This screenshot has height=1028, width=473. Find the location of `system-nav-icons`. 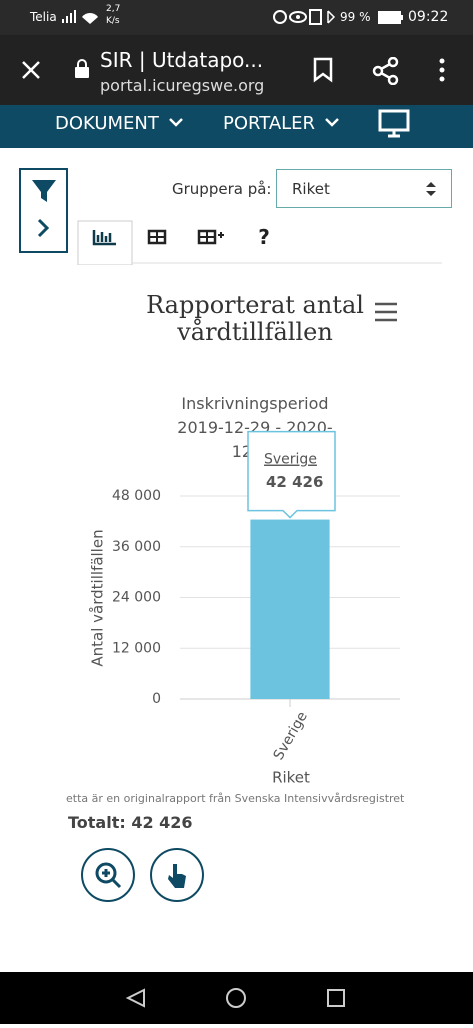

system-nav-icons is located at coordinates (235, 998).